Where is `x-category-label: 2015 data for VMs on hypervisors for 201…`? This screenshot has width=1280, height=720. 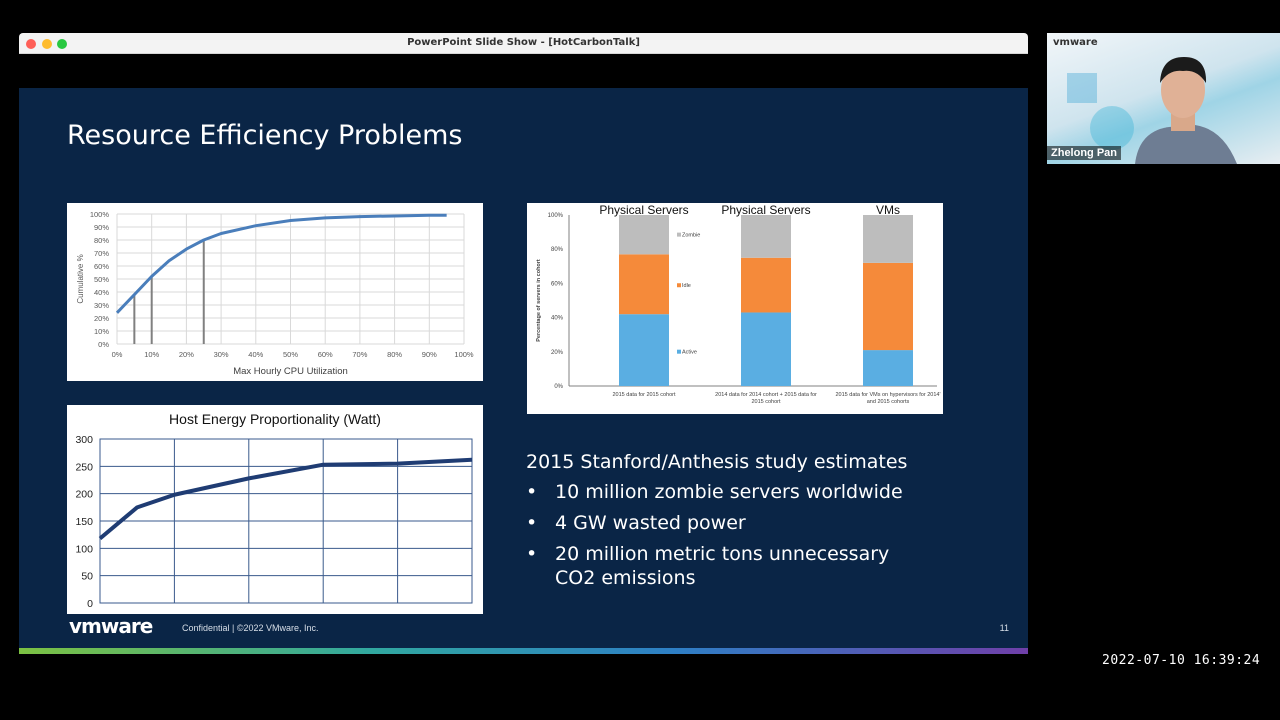
x-category-label: 2015 data for VMs on hypervisors for 201… is located at coordinates (888, 395).